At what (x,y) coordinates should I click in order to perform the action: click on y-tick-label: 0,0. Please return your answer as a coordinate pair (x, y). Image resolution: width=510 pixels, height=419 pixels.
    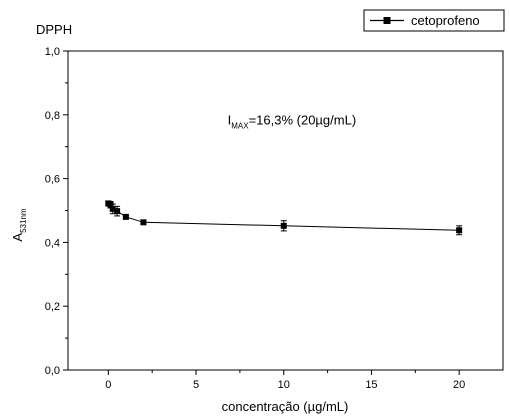
    Looking at the image, I should click on (52, 371).